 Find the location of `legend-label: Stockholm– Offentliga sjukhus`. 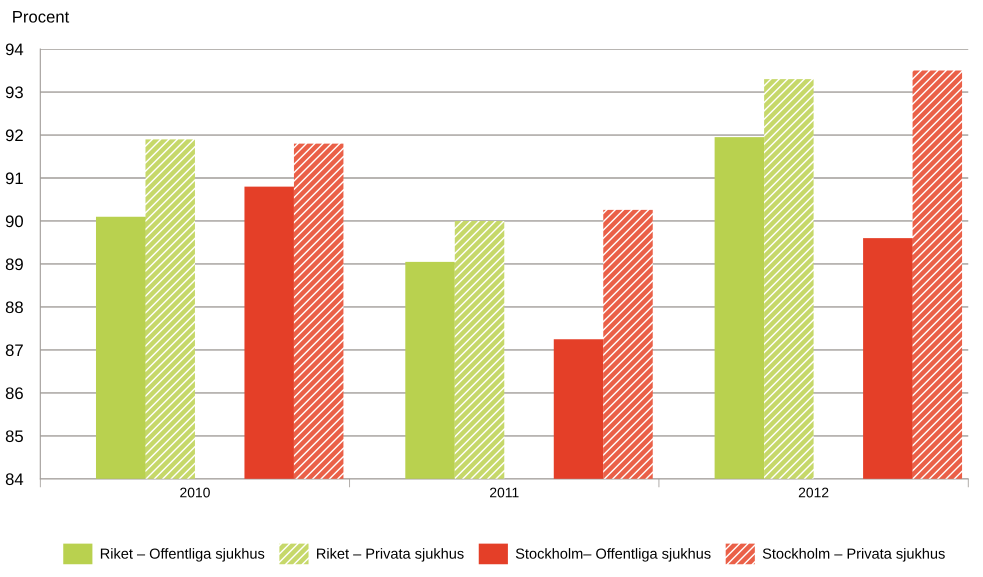

legend-label: Stockholm– Offentliga sjukhus is located at coordinates (613, 555).